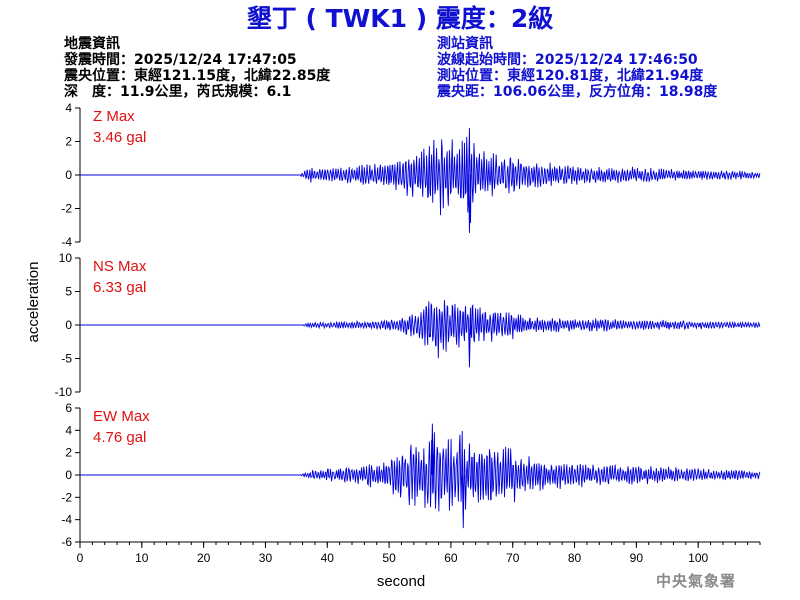 Image resolution: width=800 pixels, height=600 pixels. Describe the element at coordinates (142, 558) in the screenshot. I see `x-tick-label: 10` at that location.